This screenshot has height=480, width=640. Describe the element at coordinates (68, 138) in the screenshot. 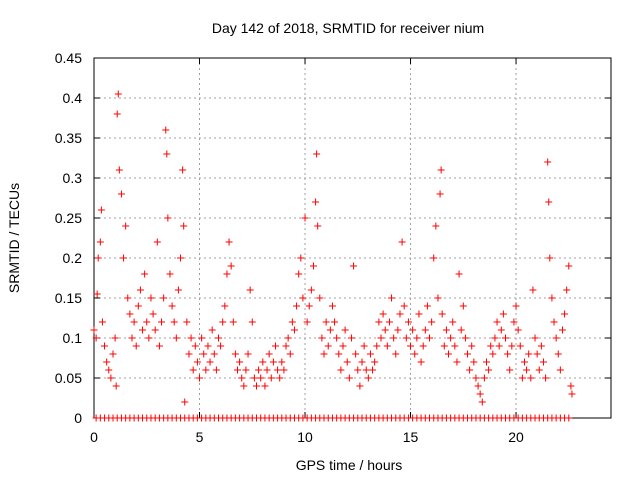

I see `y-tick-label: 0.35` at that location.